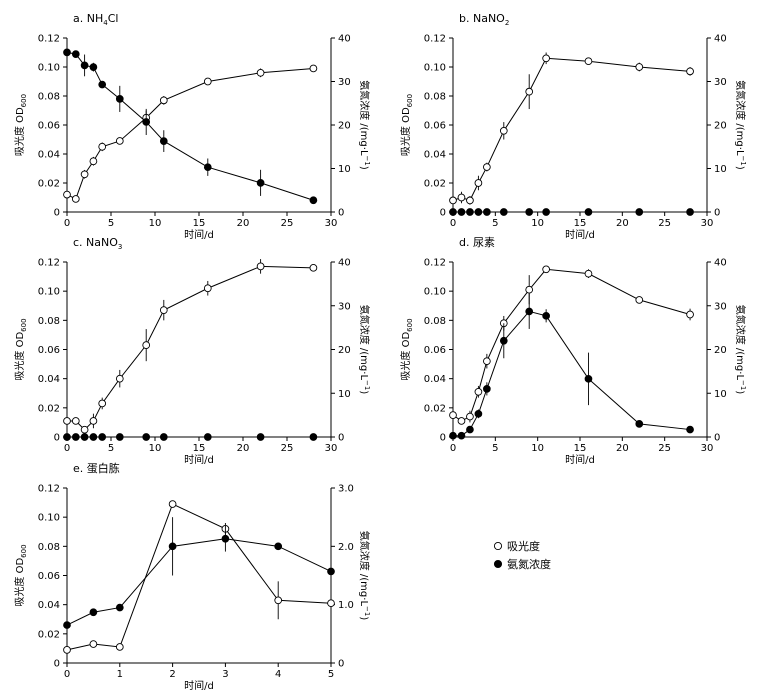 The width and height of the screenshot is (763, 693). I want to click on y-tick-label: 0.08, so click(49, 547).